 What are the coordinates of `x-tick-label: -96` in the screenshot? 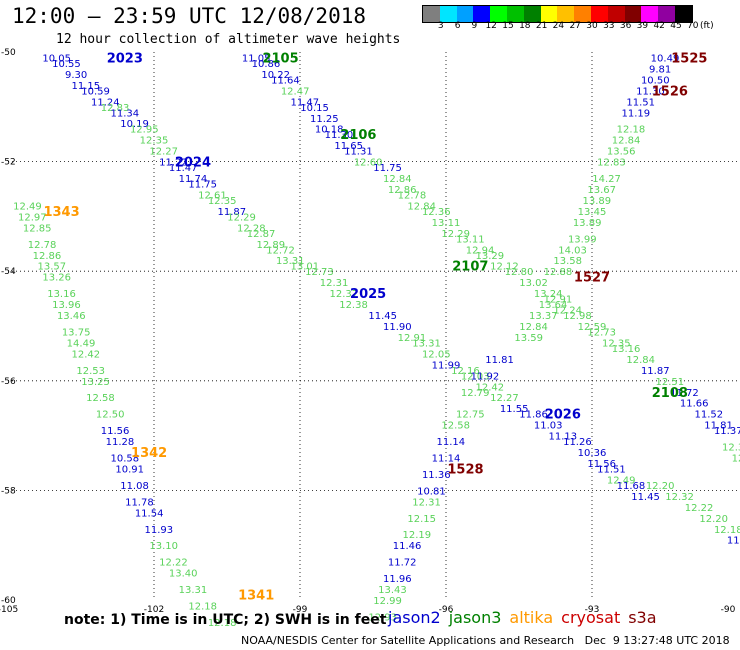 It's located at (446, 610).